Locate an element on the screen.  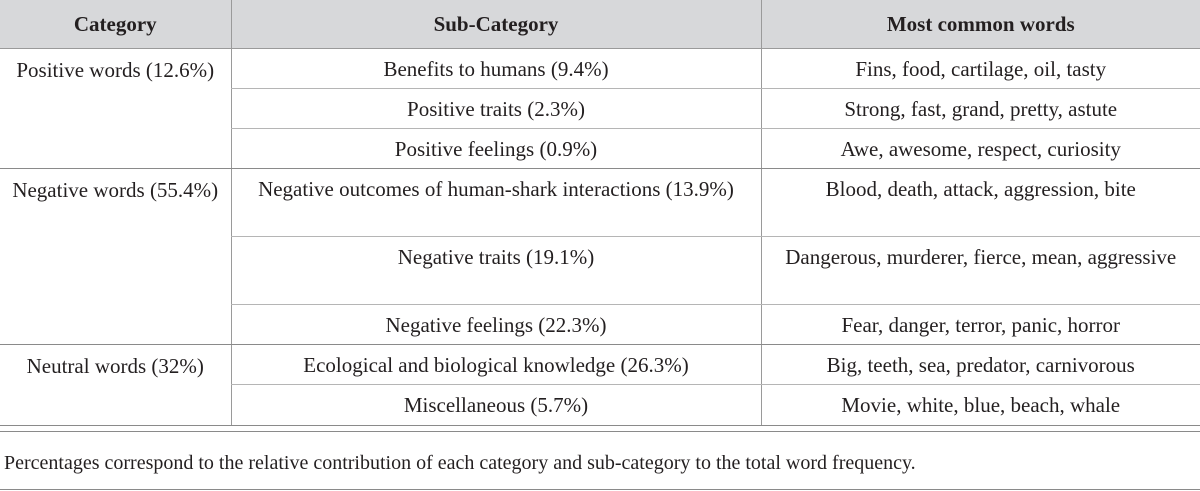
header-category: Category is located at coordinates (115, 24).